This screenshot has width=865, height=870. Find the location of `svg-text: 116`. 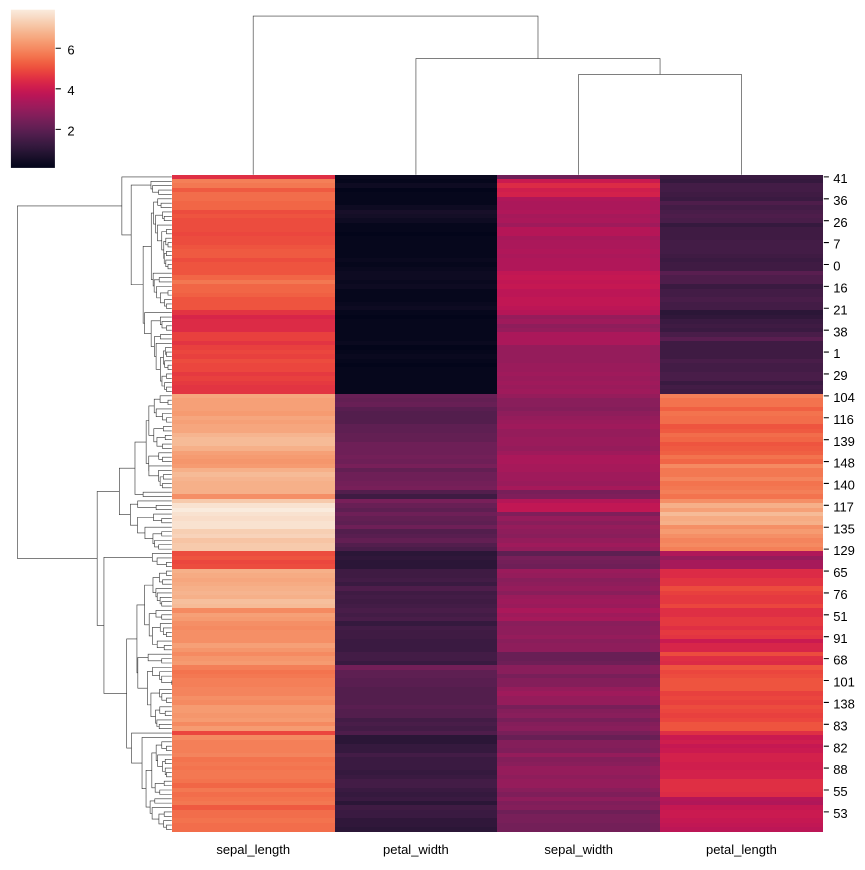

svg-text: 116 is located at coordinates (843, 419).